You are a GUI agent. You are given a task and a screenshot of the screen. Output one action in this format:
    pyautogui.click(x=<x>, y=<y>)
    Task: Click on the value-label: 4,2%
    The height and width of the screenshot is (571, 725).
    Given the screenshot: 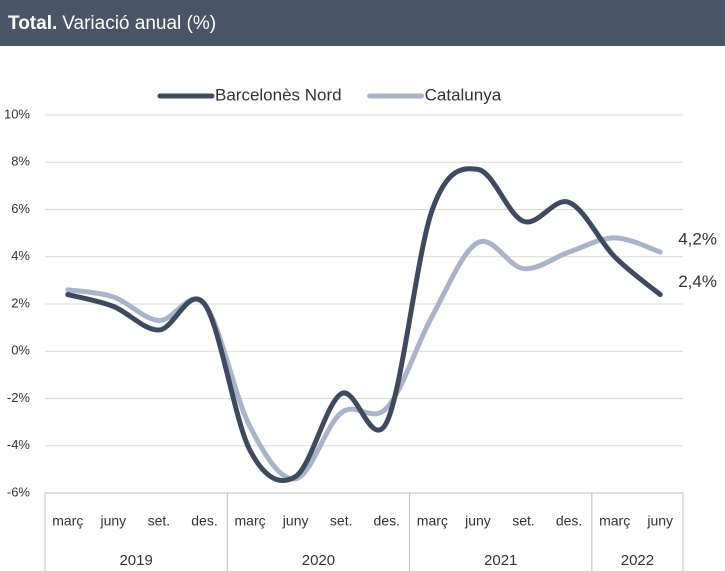 What is the action you would take?
    pyautogui.click(x=697, y=239)
    